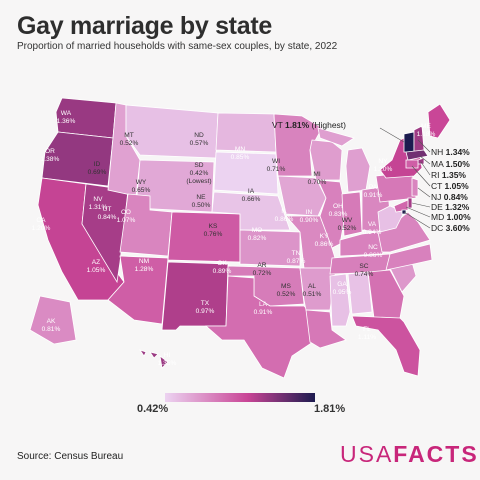 The height and width of the screenshot is (480, 480). I want to click on state-label-ut: UT 0.84%, so click(107, 213).